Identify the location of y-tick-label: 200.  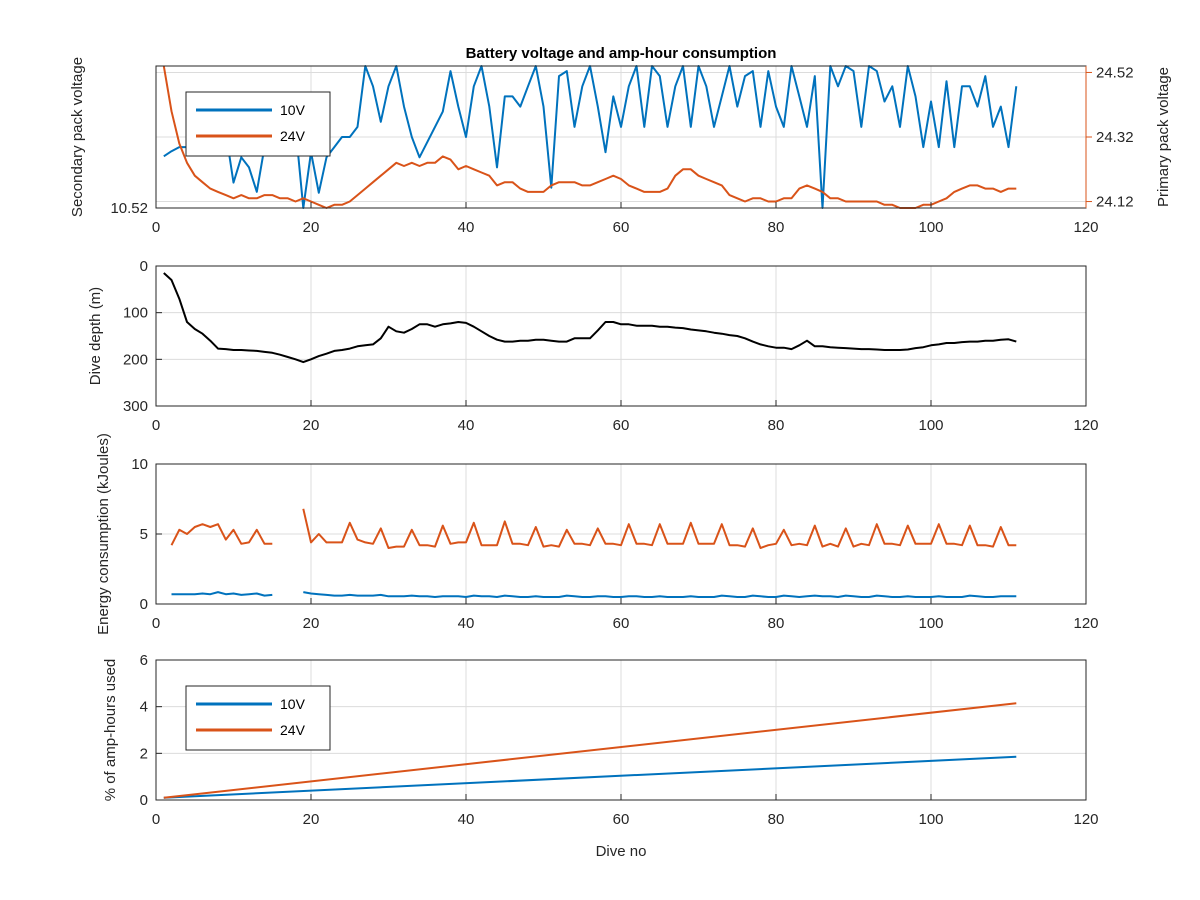
(135, 359).